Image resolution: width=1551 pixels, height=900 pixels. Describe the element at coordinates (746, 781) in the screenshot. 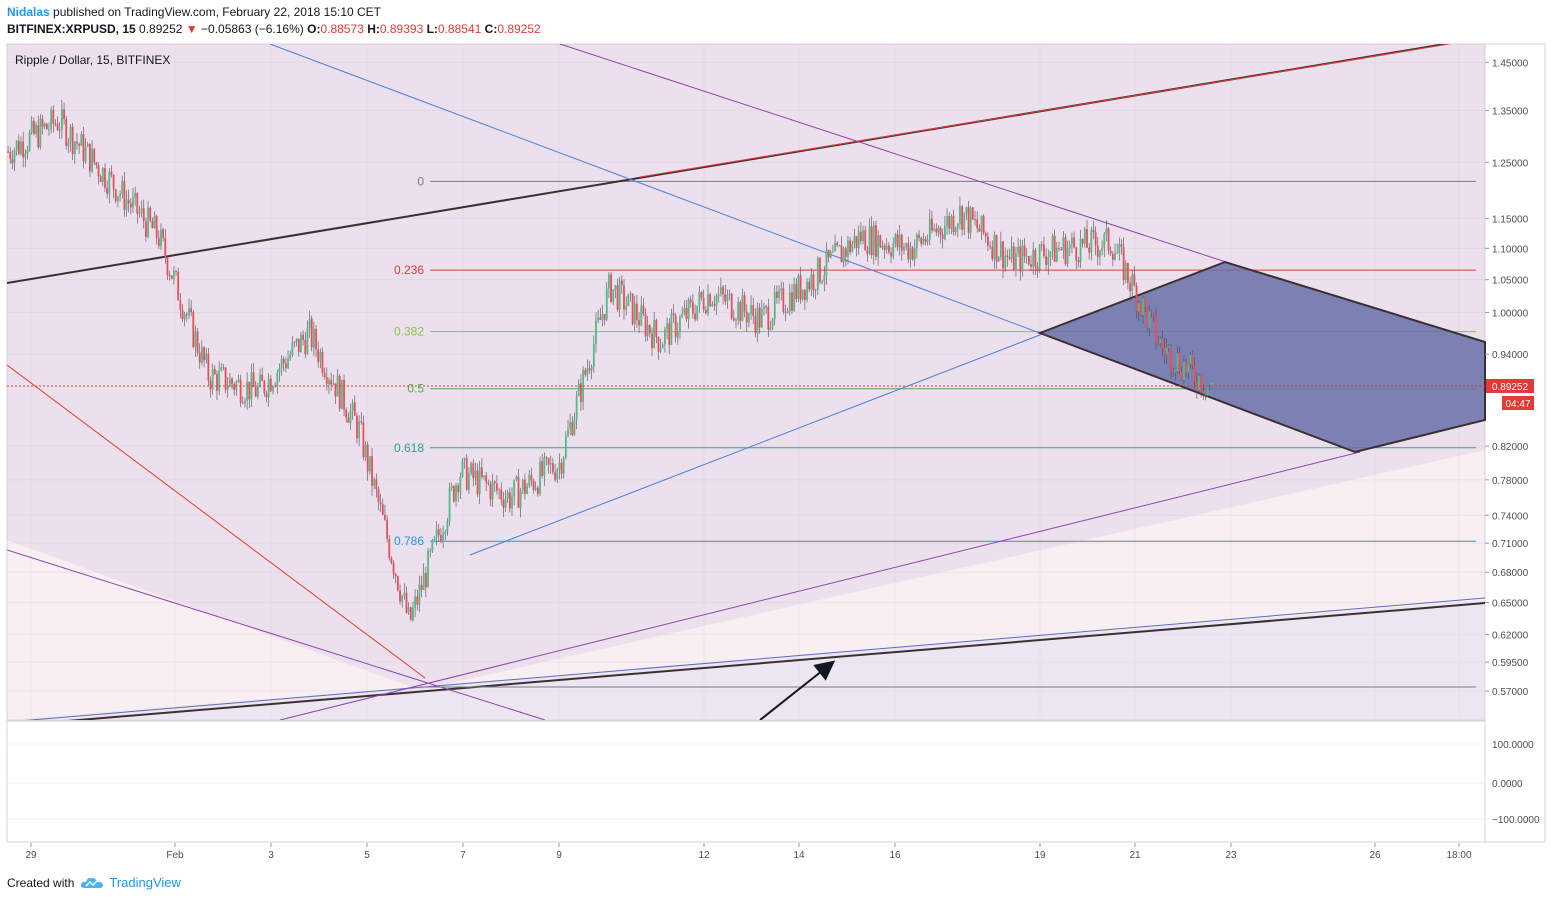

I see `indicator-pane` at that location.